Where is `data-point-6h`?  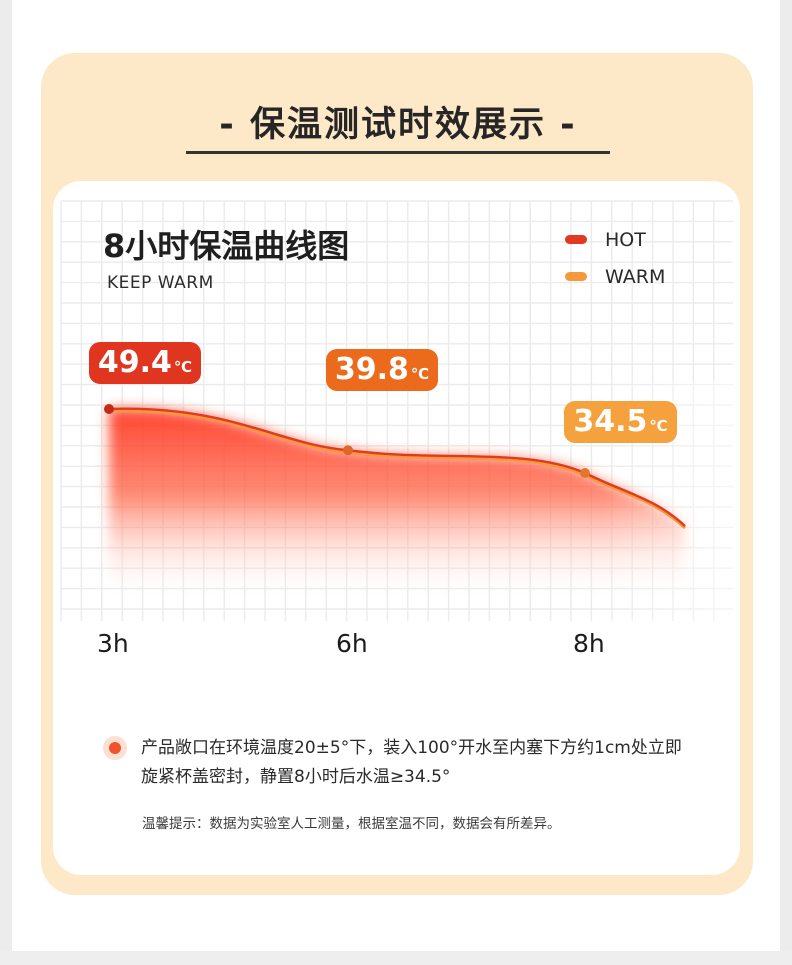
data-point-6h is located at coordinates (348, 450).